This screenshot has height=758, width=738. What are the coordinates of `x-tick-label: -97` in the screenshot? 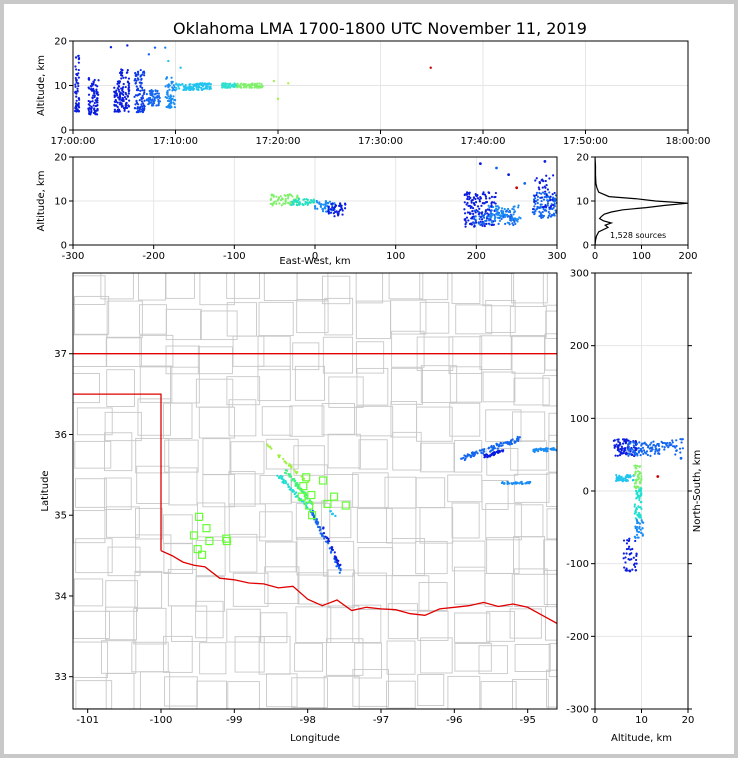 It's located at (381, 720).